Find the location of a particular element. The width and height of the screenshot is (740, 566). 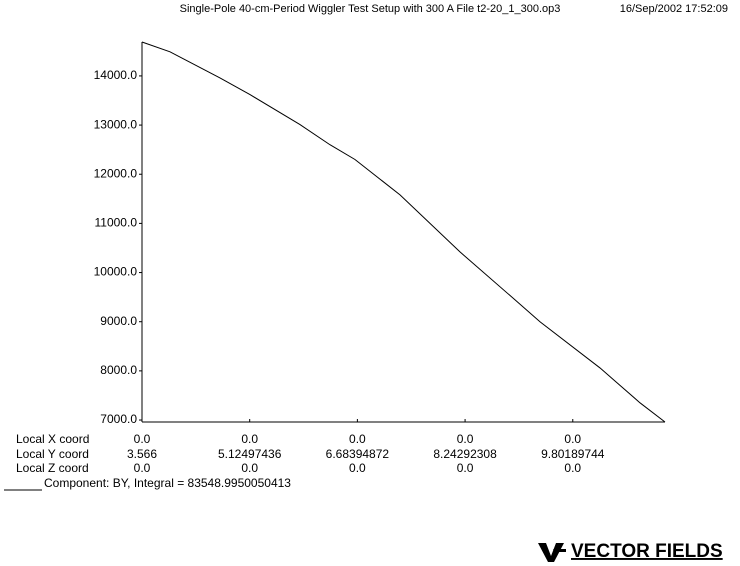

row-label: Local Z coord is located at coordinates (52, 468).